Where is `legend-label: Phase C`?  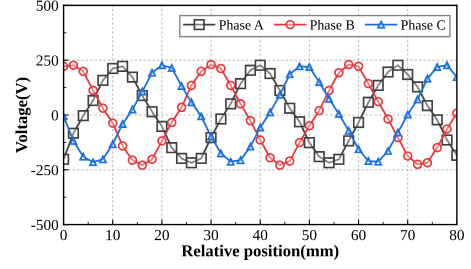 legend-label: Phase C is located at coordinates (423, 25).